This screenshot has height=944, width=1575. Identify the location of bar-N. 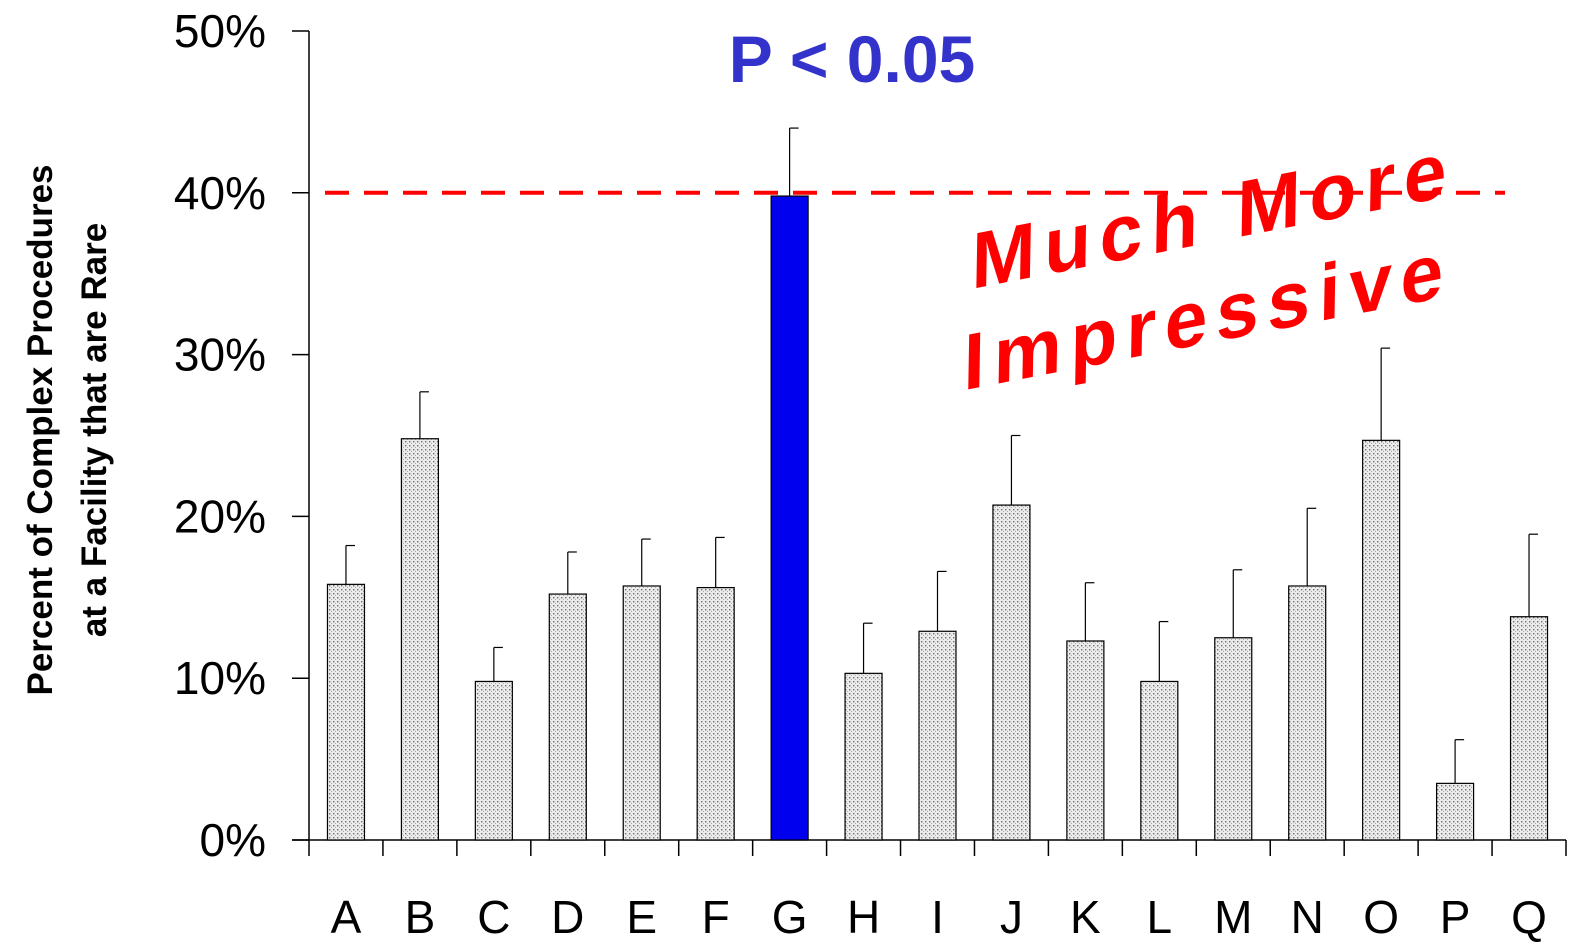
(1307, 713).